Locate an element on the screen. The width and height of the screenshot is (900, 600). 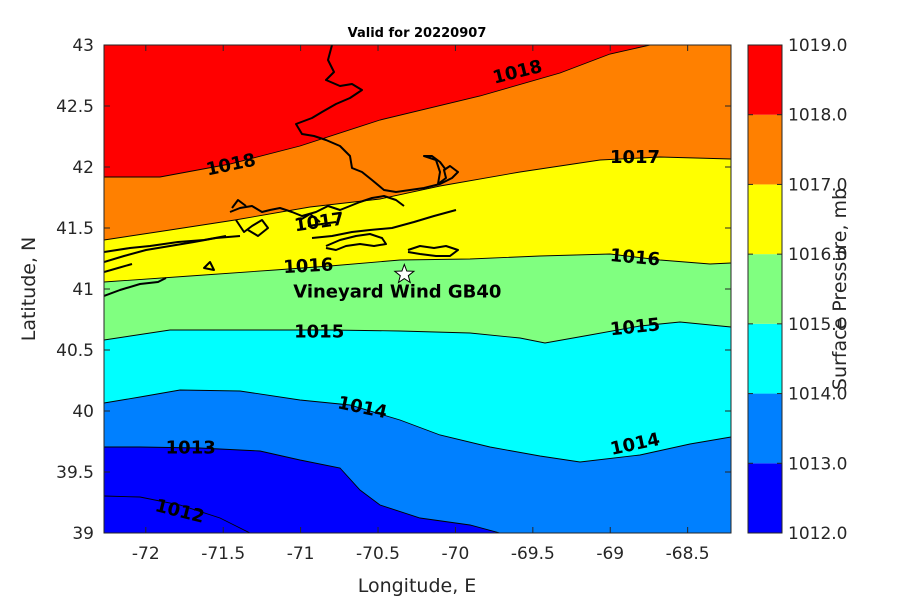
colorbar-tick-label: 1013.0 is located at coordinates (817, 464).